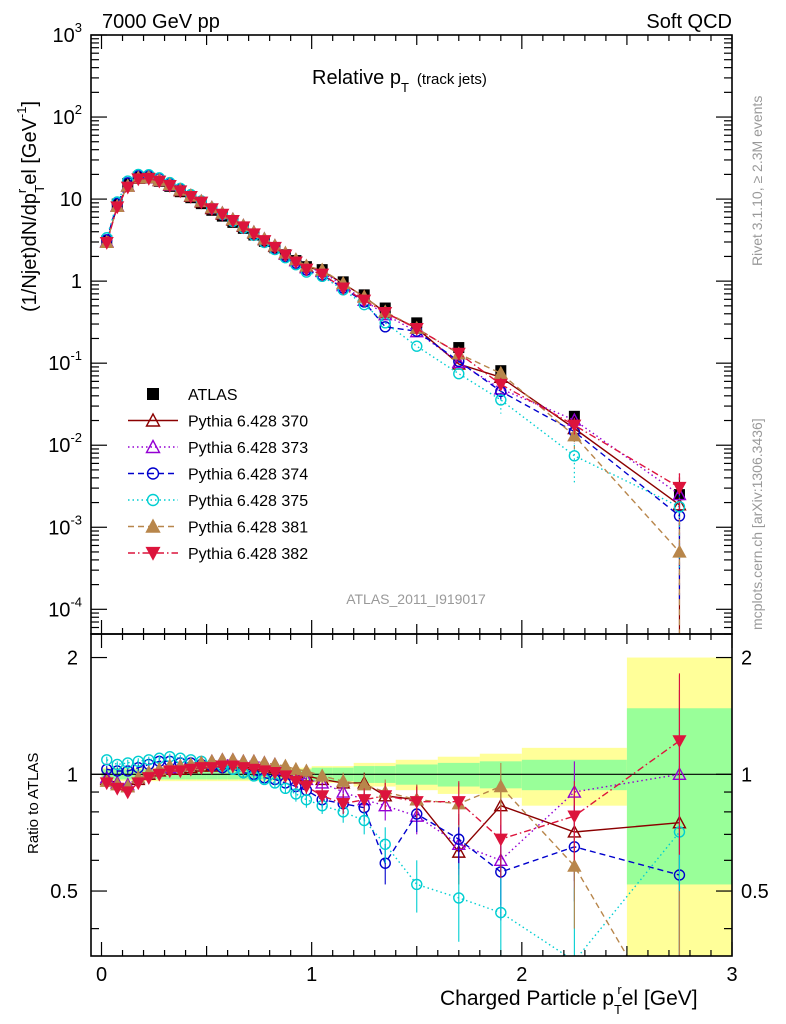 The image size is (786, 1024). I want to click on ratio-tick-label-left: 1, so click(72, 775).